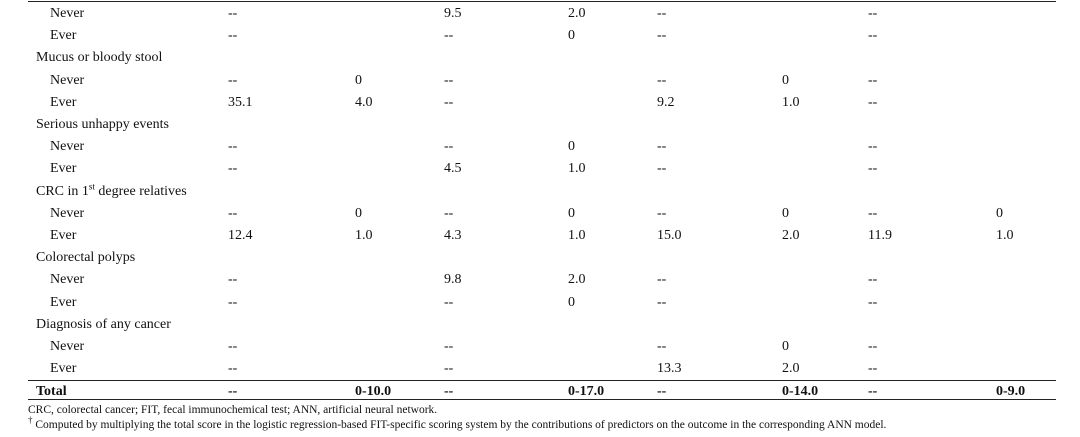 This screenshot has height=437, width=1080. What do you see at coordinates (540, 214) in the screenshot?
I see `table-row: Never -- 0 -- 0 -- 0 -- 0` at bounding box center [540, 214].